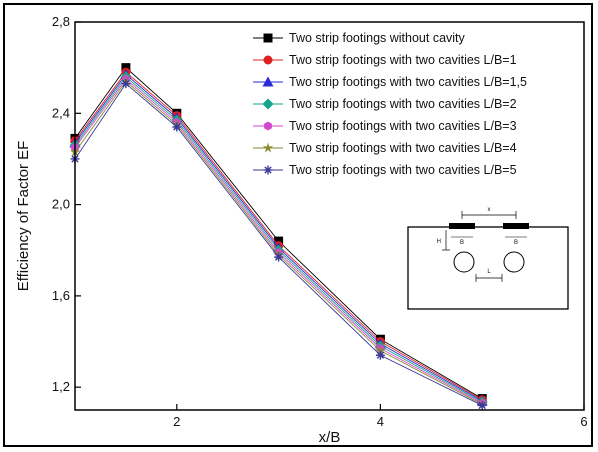 The image size is (598, 452). Describe the element at coordinates (61, 386) in the screenshot. I see `y-tick-label: 1,2` at that location.